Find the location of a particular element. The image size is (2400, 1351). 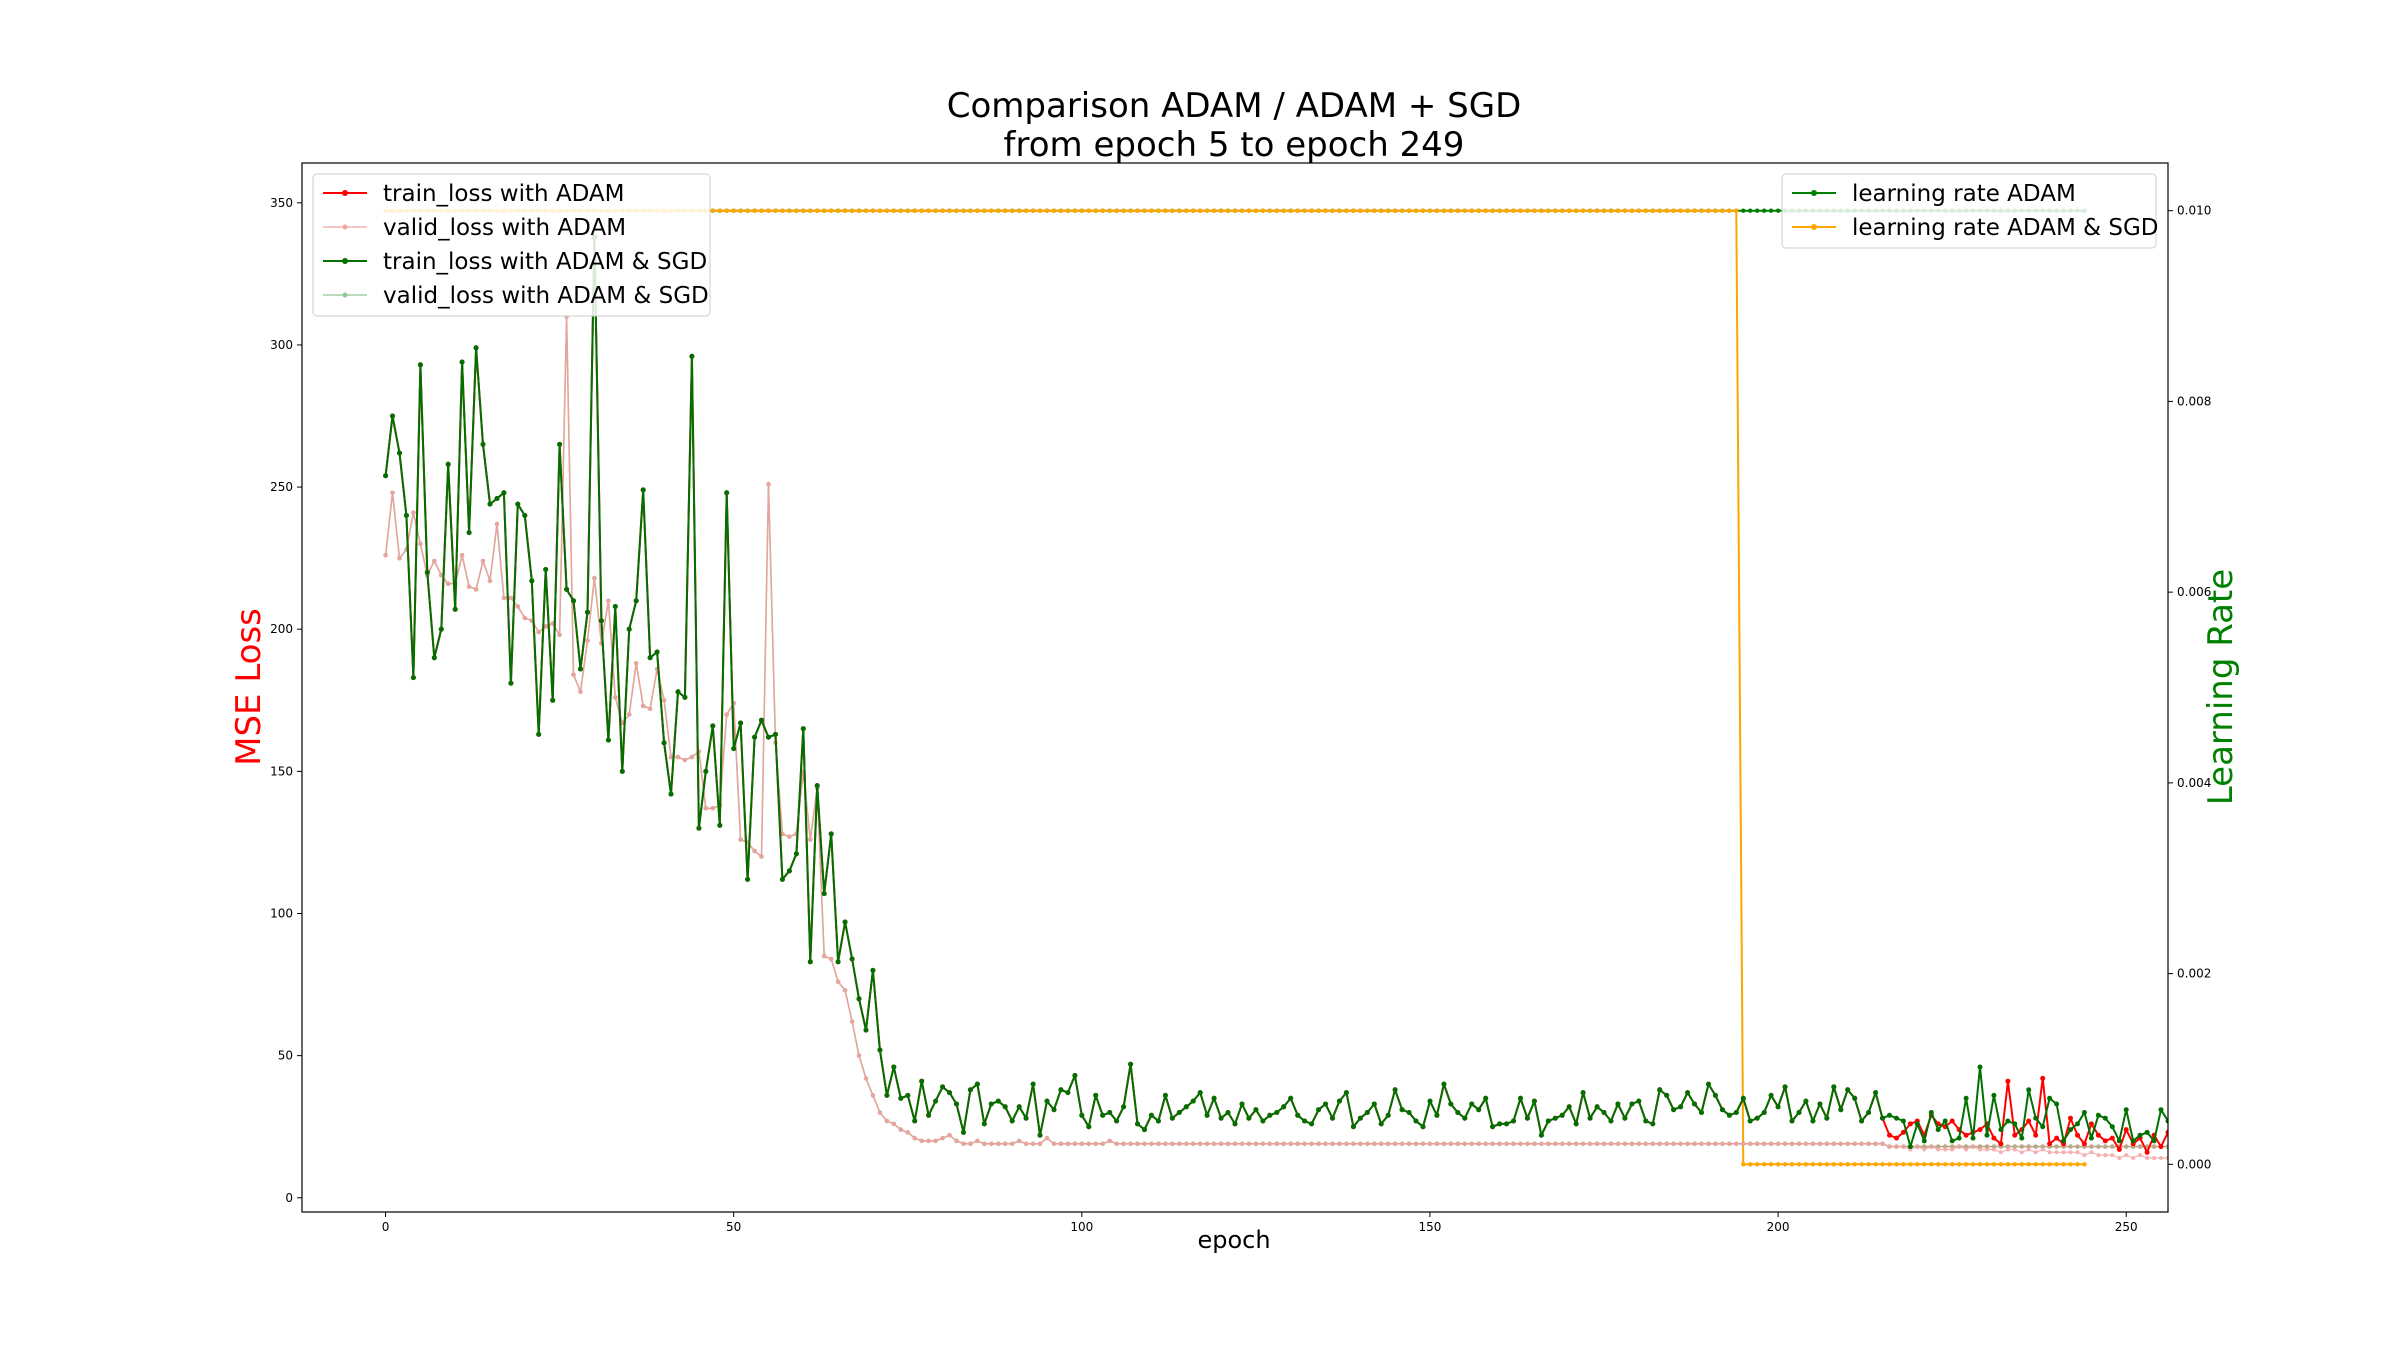

legend-marker-lr-adam is located at coordinates (1814, 193).